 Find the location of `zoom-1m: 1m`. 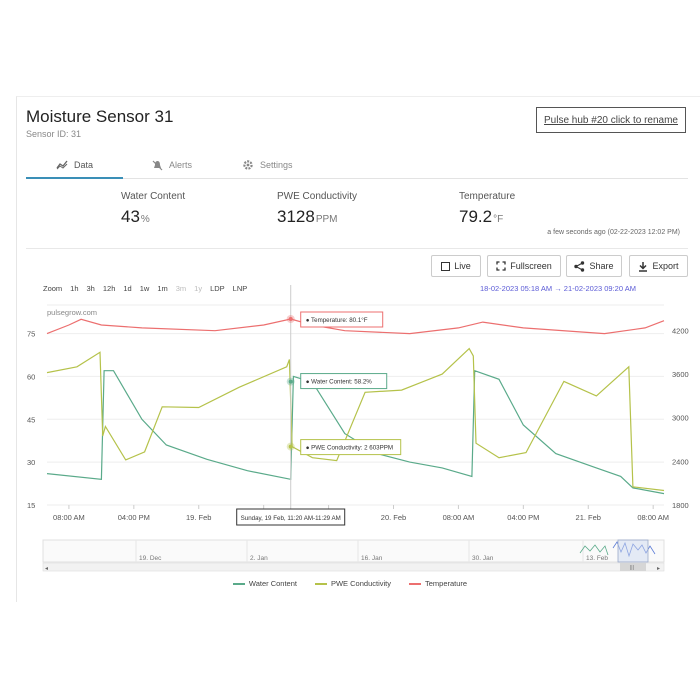

zoom-1m: 1m is located at coordinates (162, 288).